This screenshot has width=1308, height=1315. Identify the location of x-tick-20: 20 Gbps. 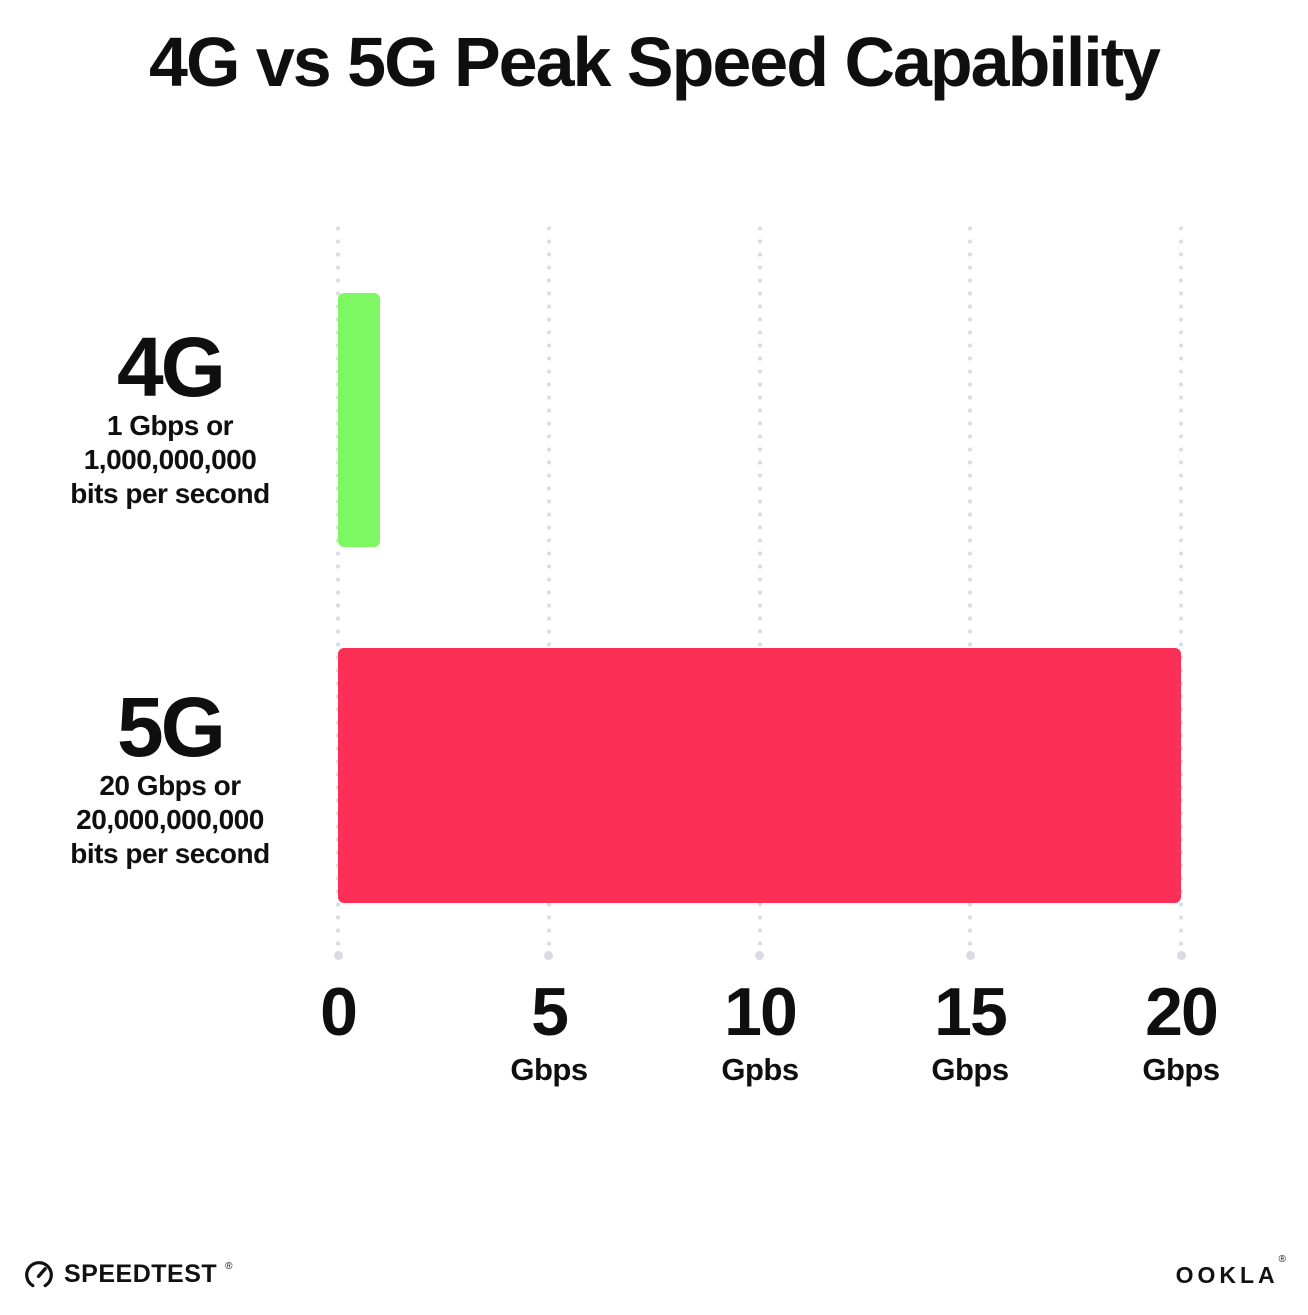
(1181, 1031).